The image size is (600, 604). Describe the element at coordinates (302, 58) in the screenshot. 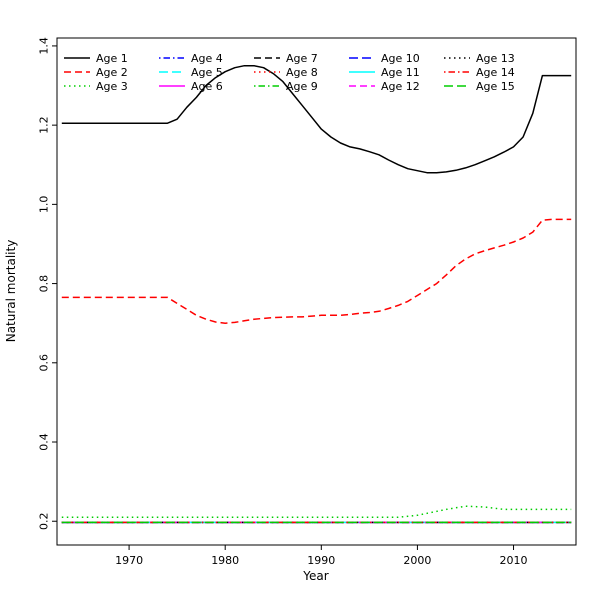

I see `legend-label: Age 7` at that location.